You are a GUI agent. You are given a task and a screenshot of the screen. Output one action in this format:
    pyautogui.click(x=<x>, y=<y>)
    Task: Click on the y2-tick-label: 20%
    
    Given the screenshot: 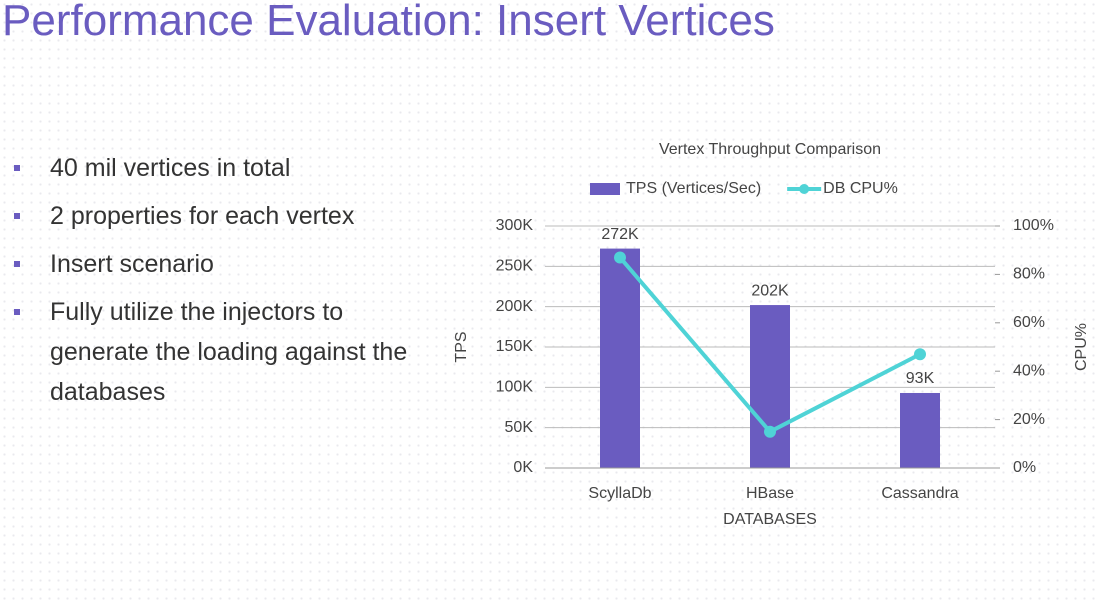 What is the action you would take?
    pyautogui.click(x=1029, y=419)
    